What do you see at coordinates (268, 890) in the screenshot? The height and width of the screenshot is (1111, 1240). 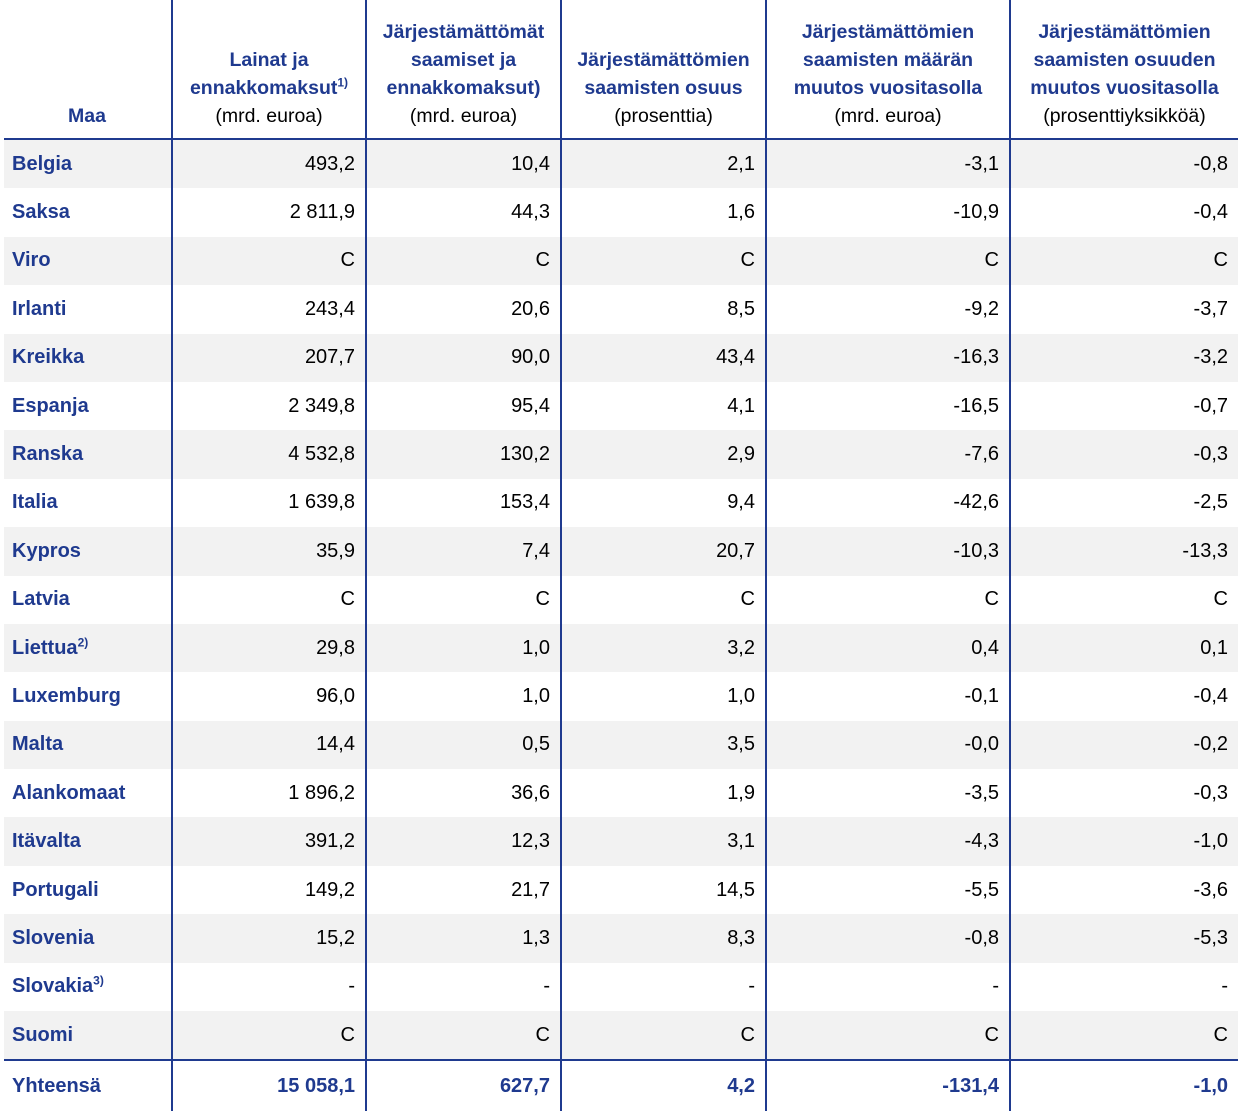 I see `value-cell: 149,2` at bounding box center [268, 890].